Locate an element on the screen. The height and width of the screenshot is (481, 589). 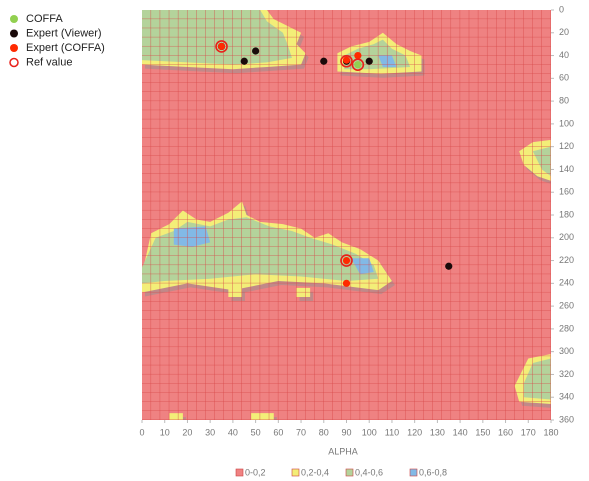
legend-label: 0,6-0,8 is located at coordinates (433, 472).